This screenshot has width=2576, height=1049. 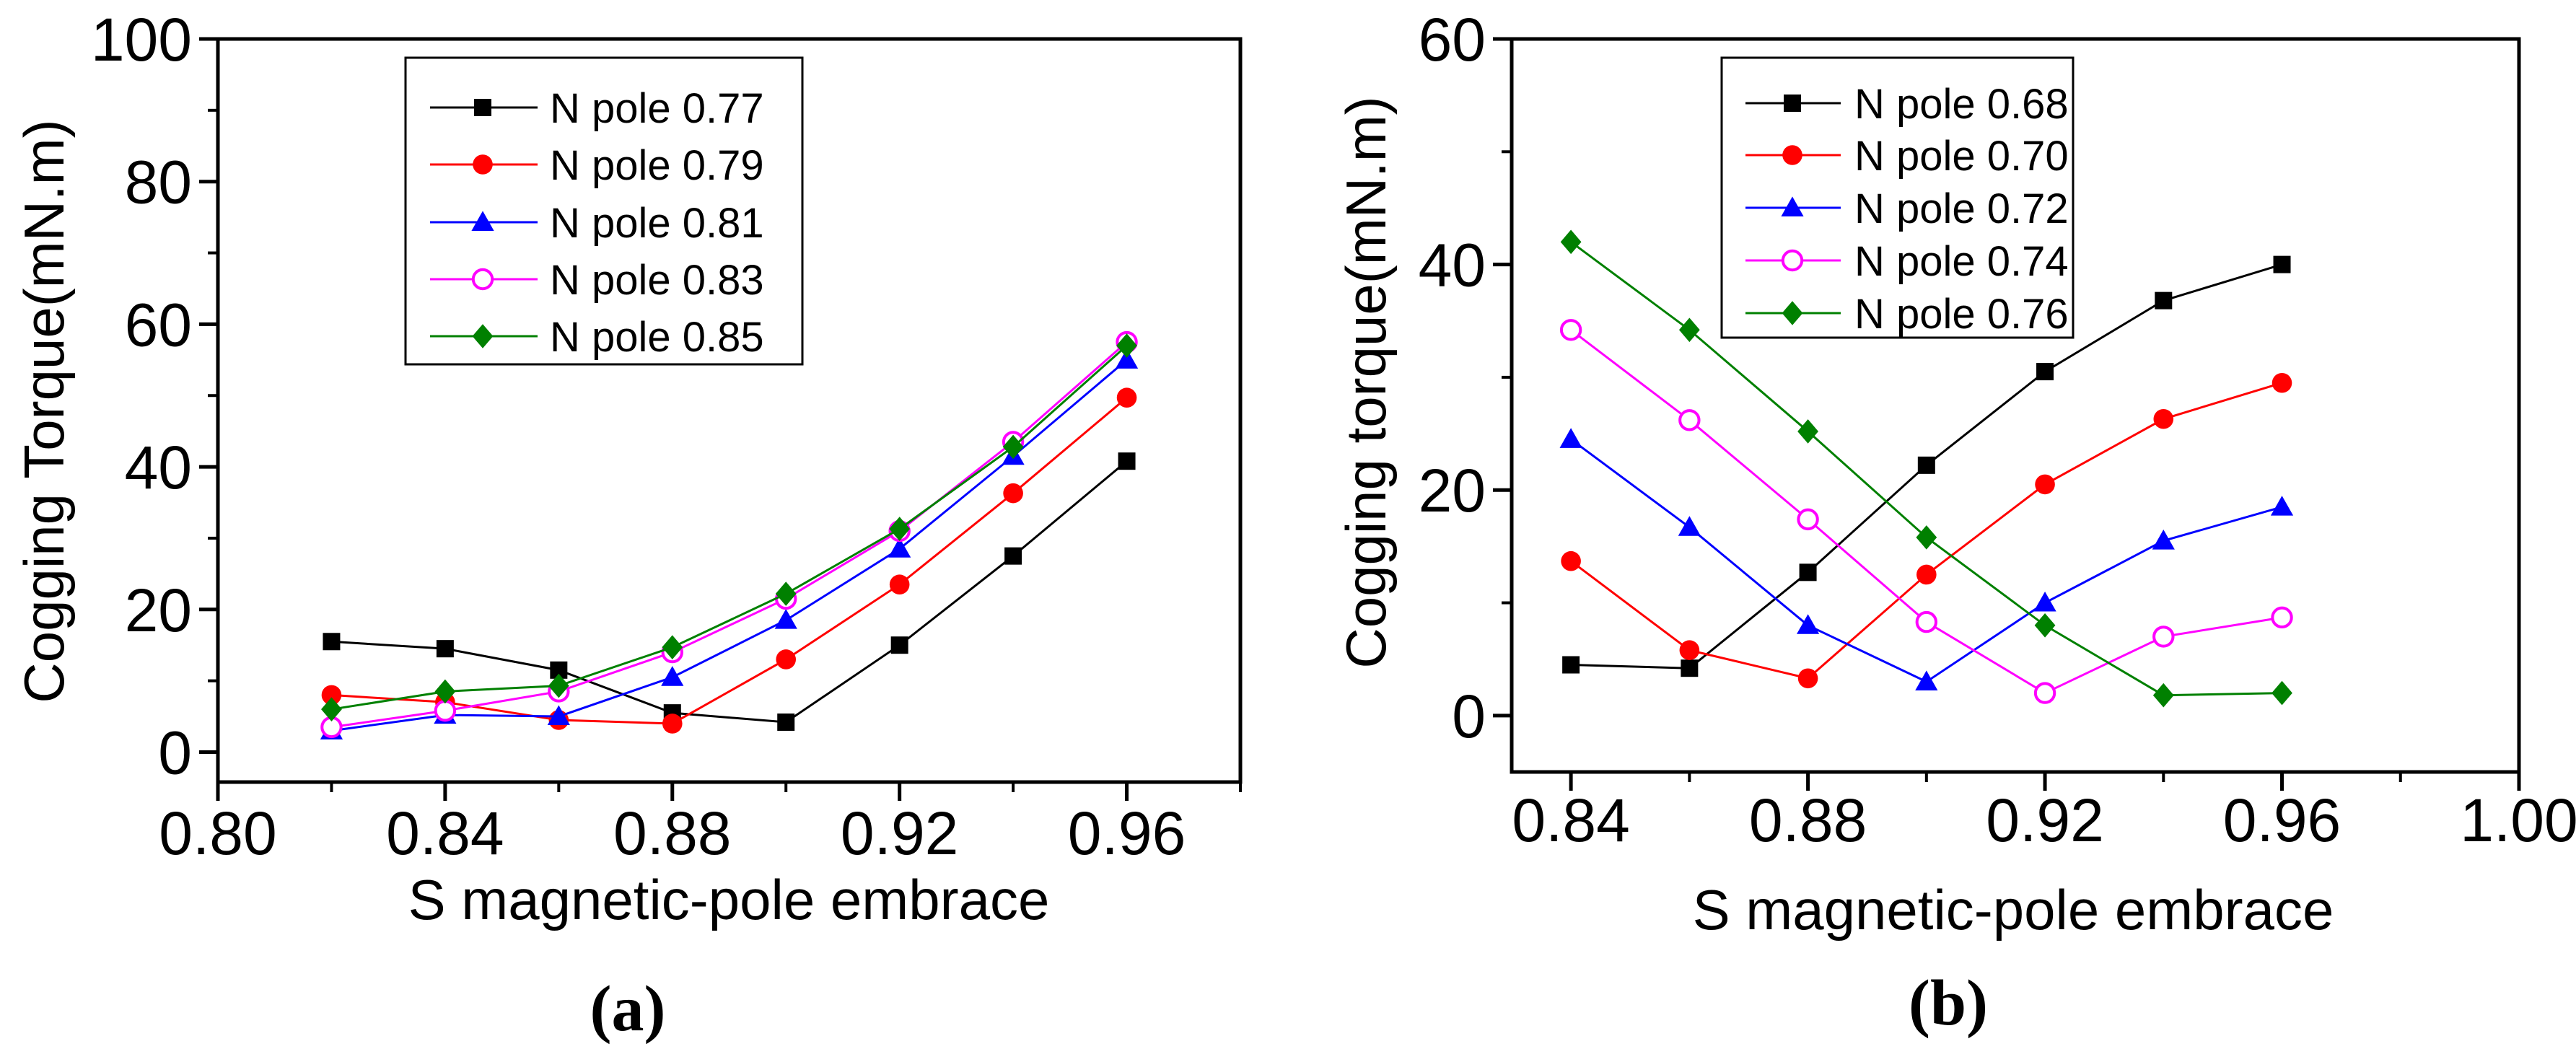 I want to click on chart-a-legend-label: N pole 0.81, so click(x=657, y=223).